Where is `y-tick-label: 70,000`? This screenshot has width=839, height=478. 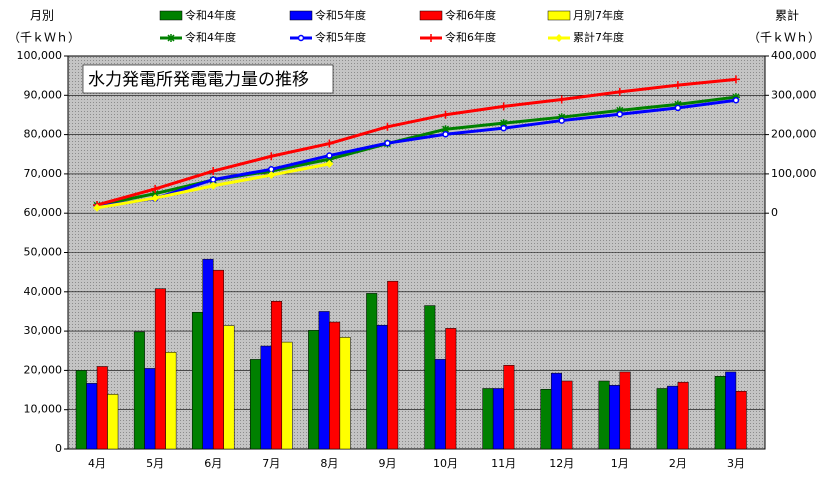 y-tick-label: 70,000 is located at coordinates (43, 173).